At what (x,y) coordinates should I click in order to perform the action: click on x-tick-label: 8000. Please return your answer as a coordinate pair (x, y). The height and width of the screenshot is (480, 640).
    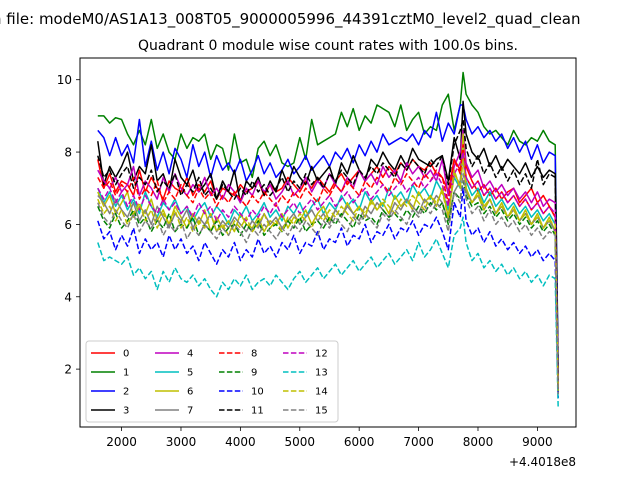
    Looking at the image, I should click on (478, 442).